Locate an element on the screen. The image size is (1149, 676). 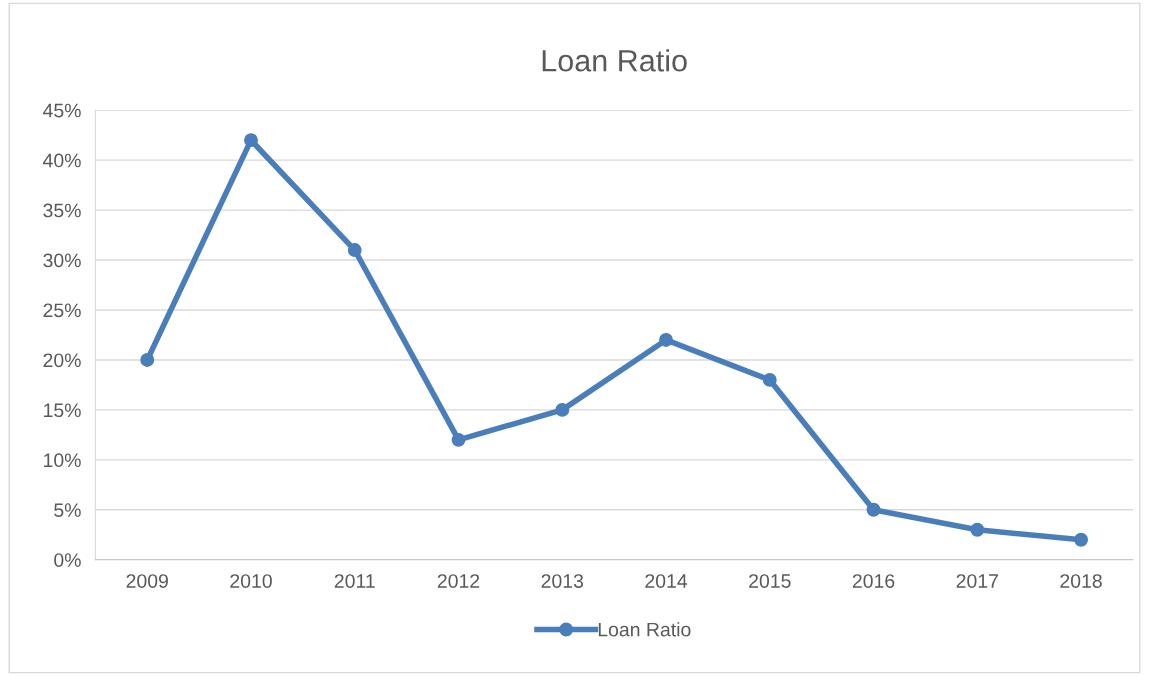
x-tick-label: 2014 is located at coordinates (666, 581).